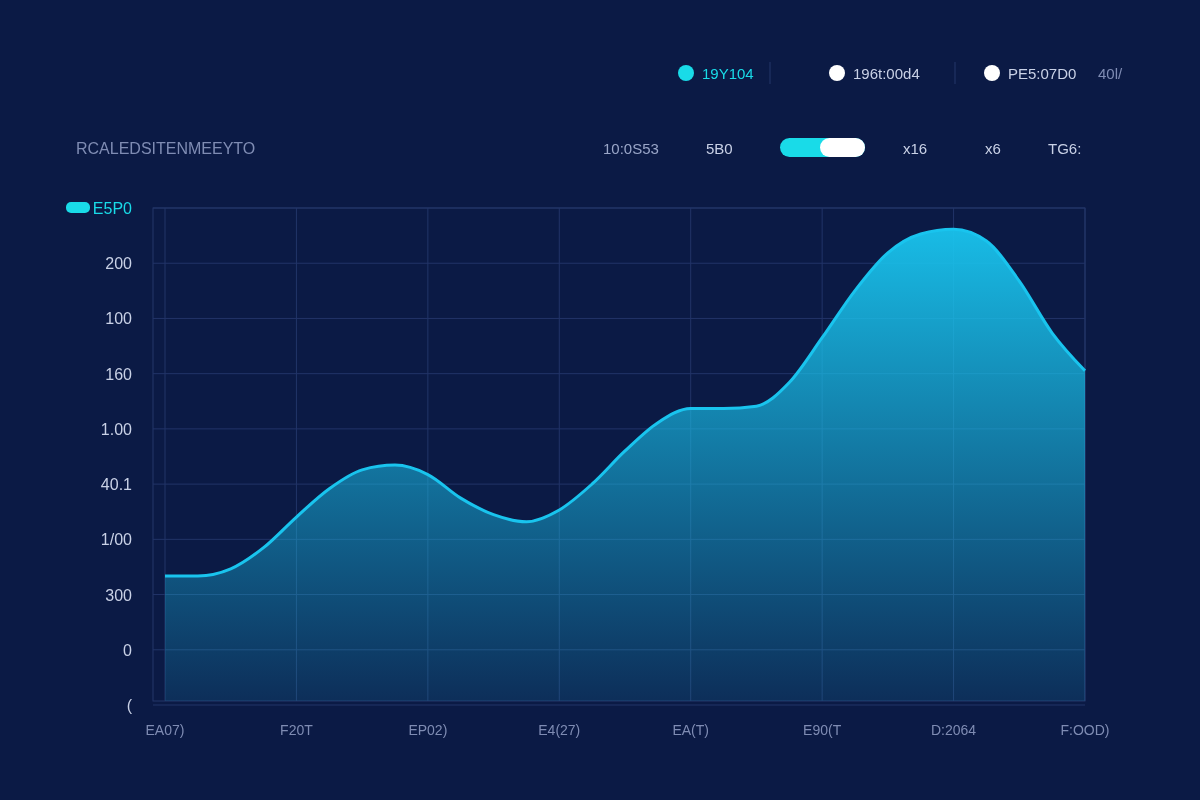 The image size is (1200, 800). I want to click on text: 40.1, so click(116, 485).